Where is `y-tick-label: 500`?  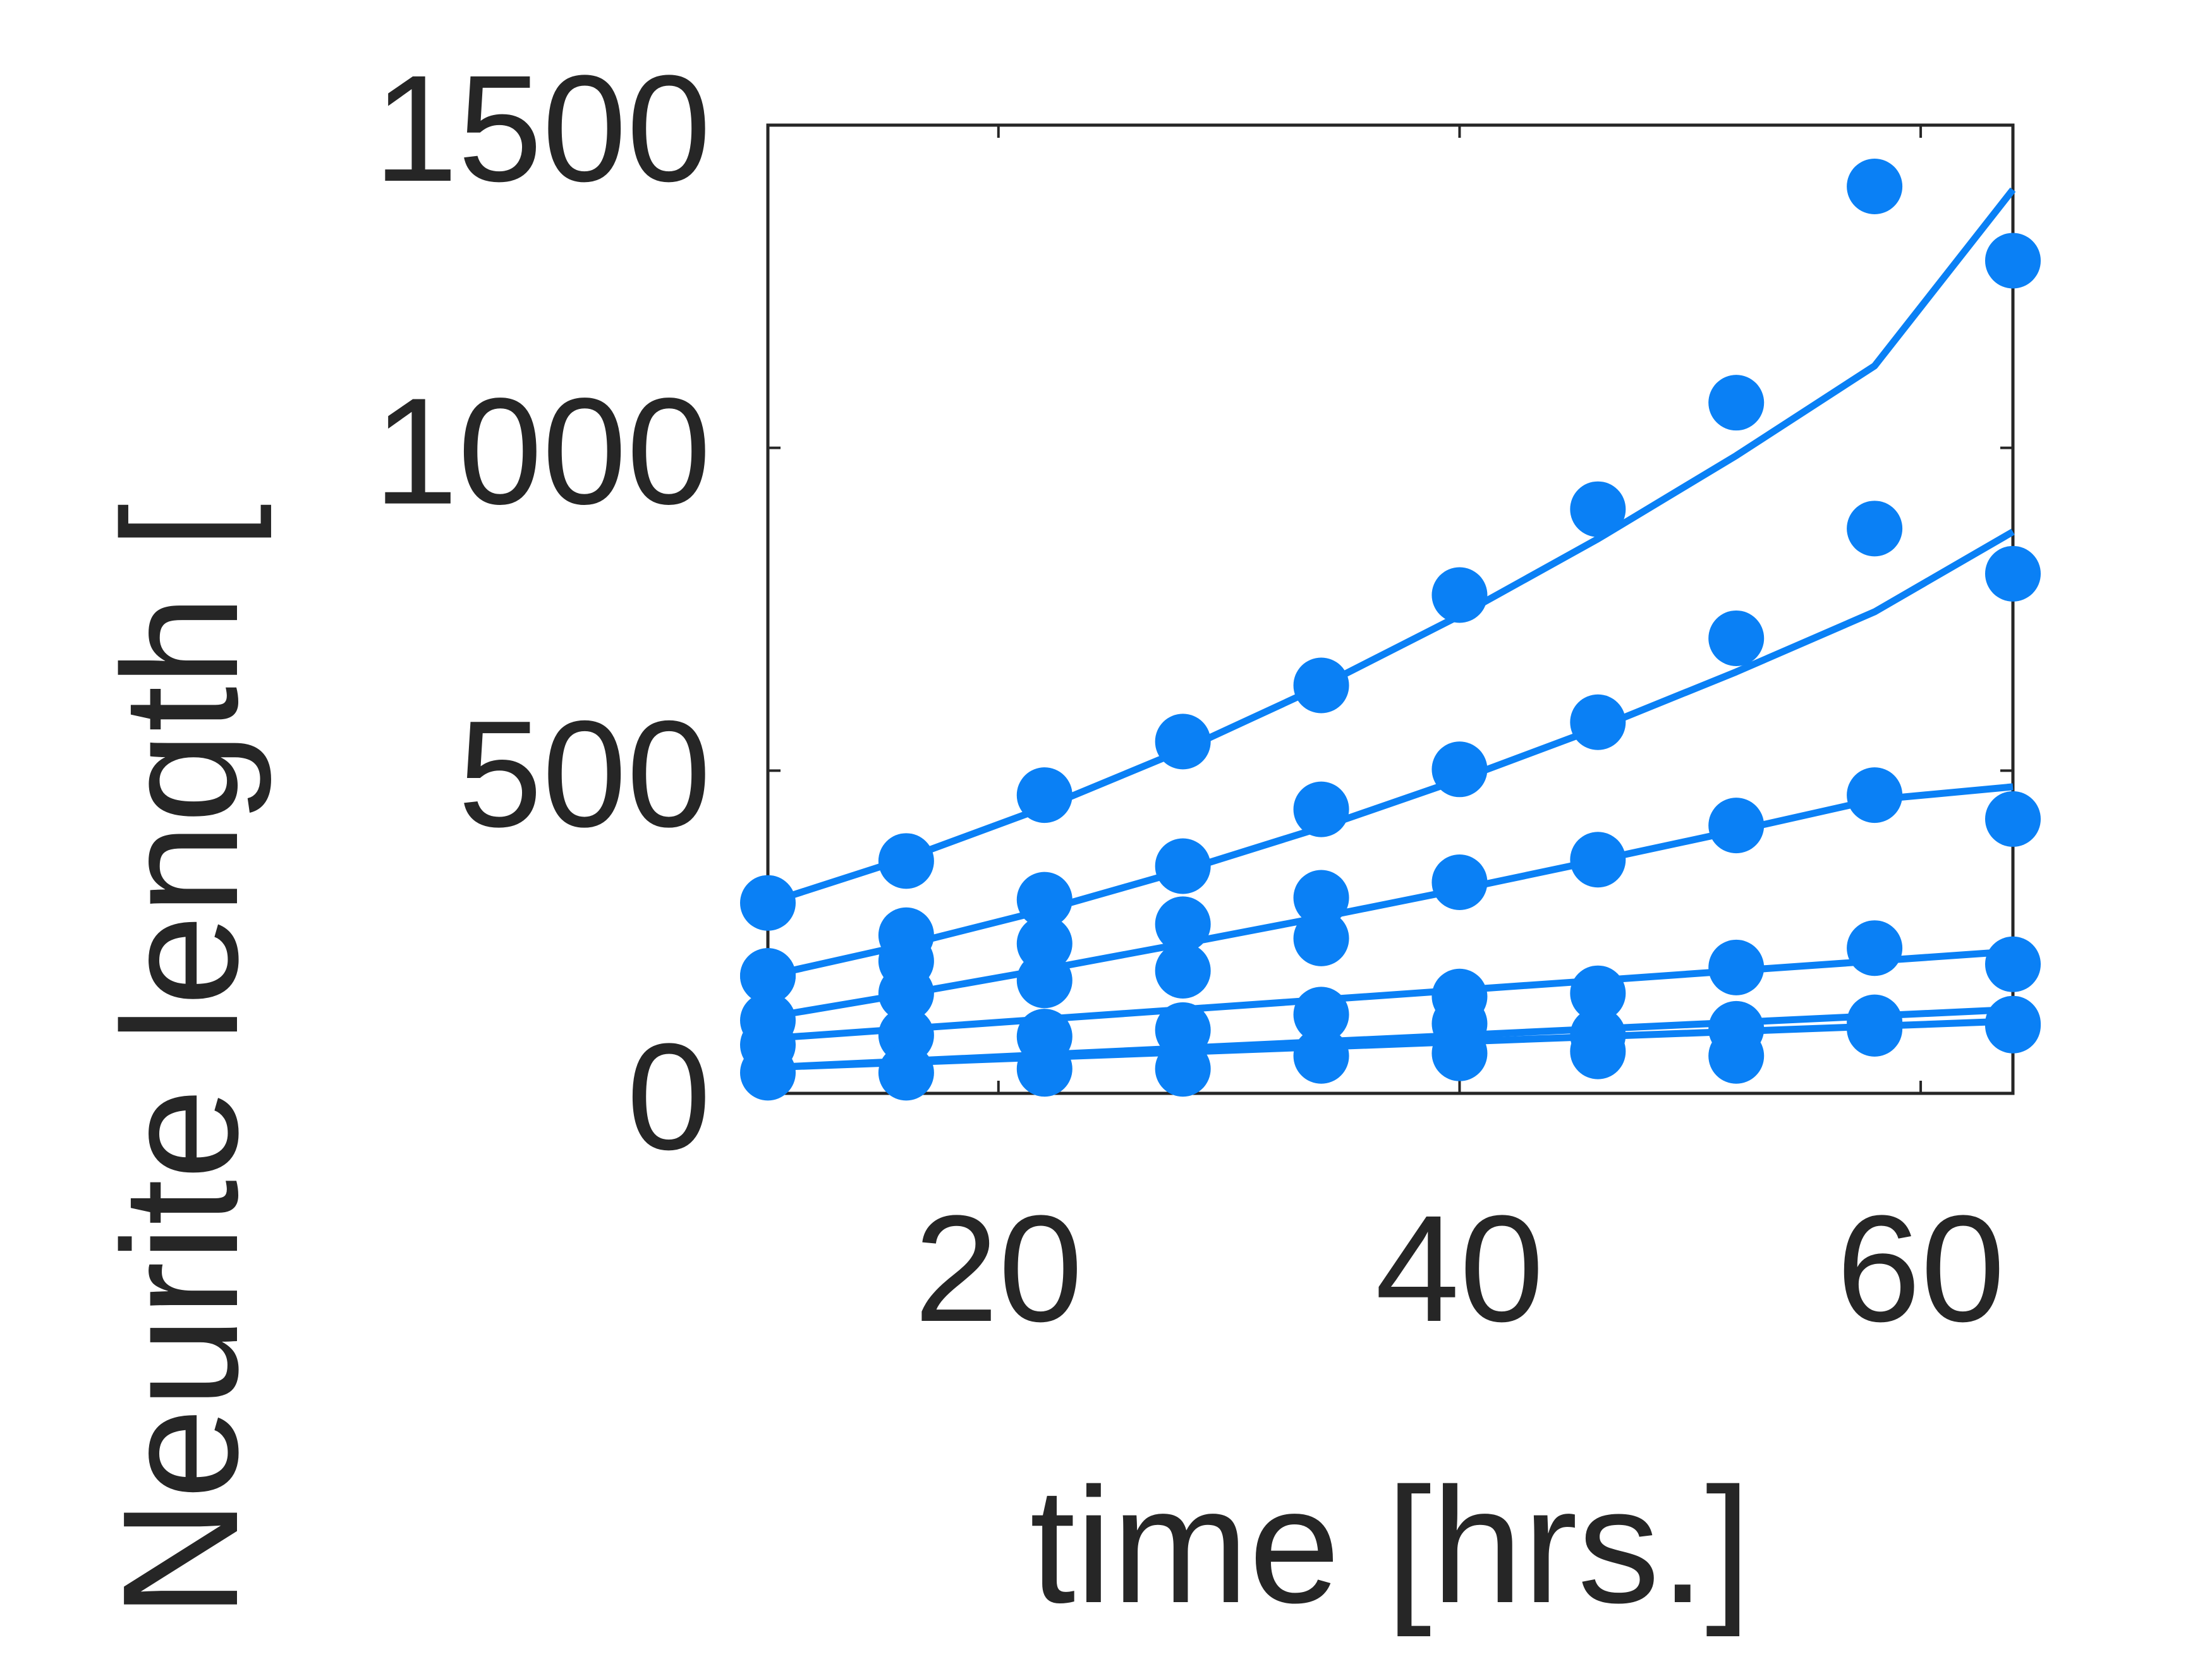
y-tick-label: 500 is located at coordinates (584, 773).